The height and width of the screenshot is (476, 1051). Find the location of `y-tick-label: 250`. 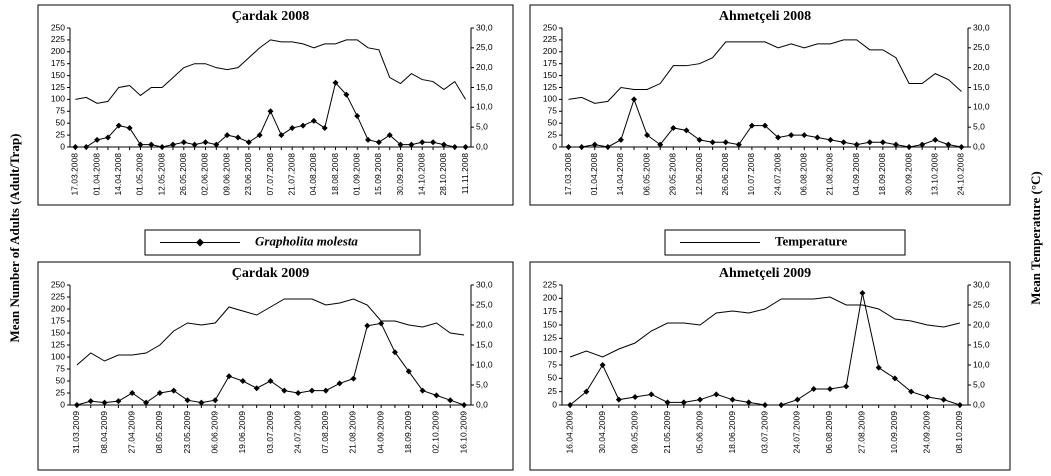

y-tick-label: 250 is located at coordinates (550, 27).